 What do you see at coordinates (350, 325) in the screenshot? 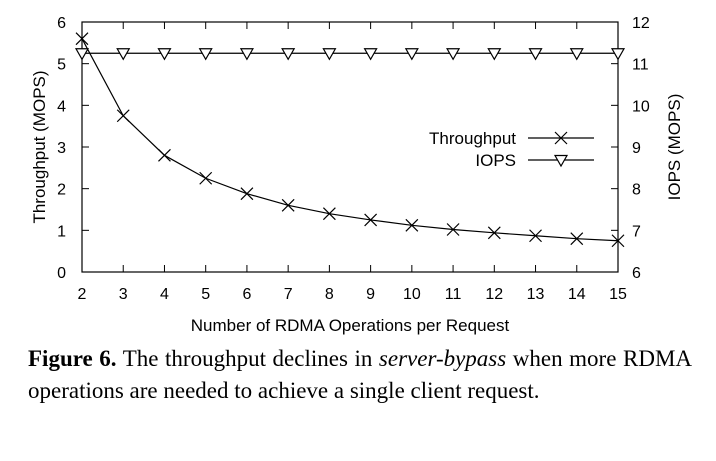
I see `x-axis-label: Number of RDMA Operations per Request` at bounding box center [350, 325].